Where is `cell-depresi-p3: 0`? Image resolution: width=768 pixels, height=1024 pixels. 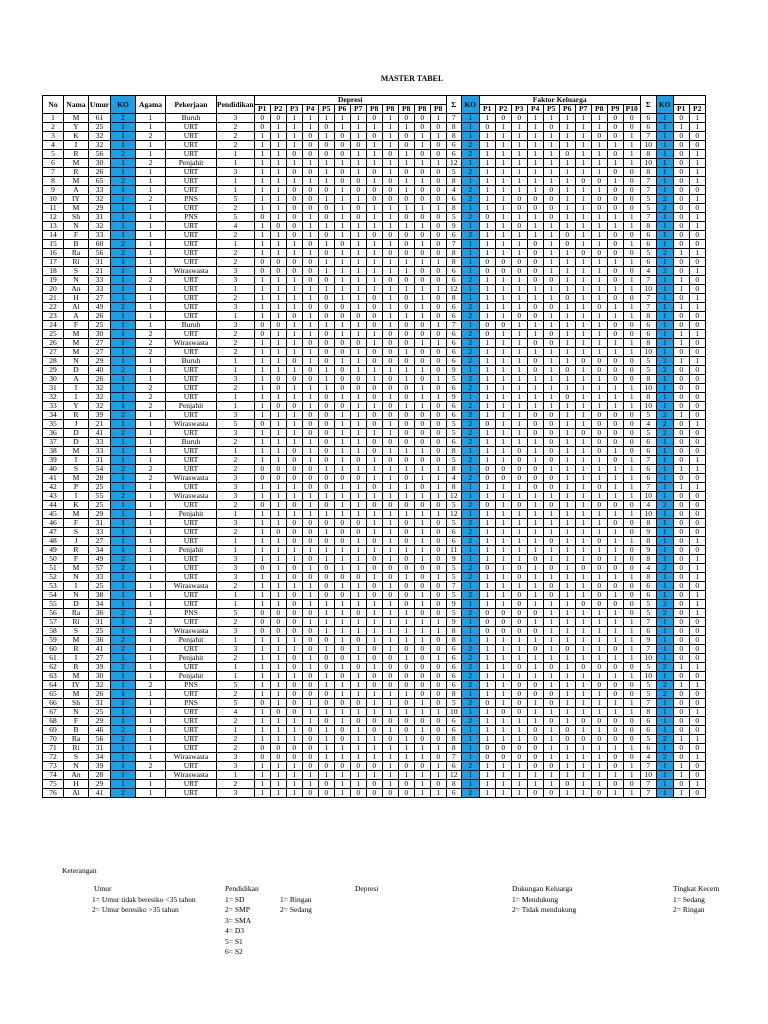 cell-depresi-p3: 0 is located at coordinates (294, 667).